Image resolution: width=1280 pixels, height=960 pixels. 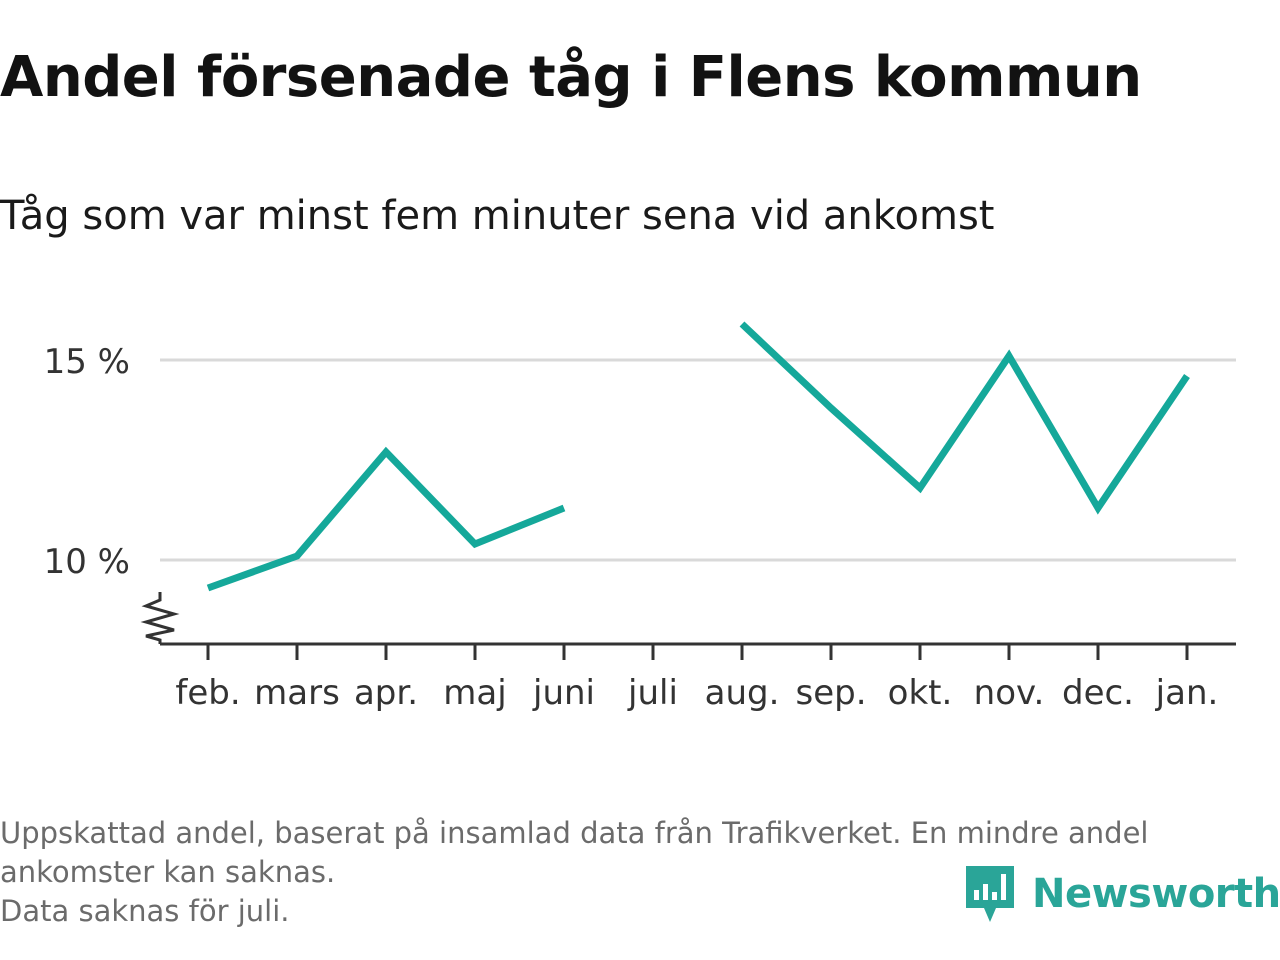 I want to click on axes, so click(x=688, y=626).